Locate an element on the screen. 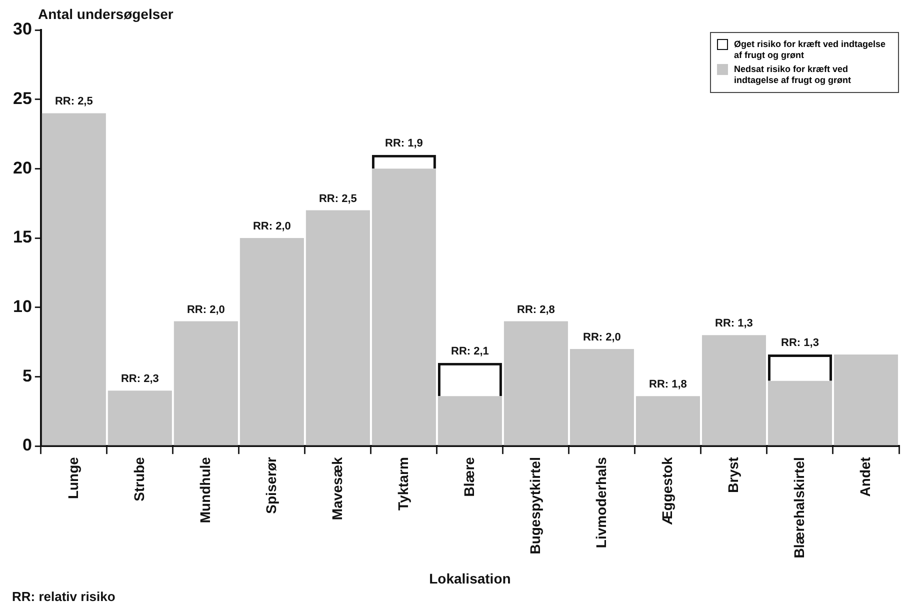 This screenshot has width=907, height=612. x-axis-title: Lokalisation is located at coordinates (470, 578).